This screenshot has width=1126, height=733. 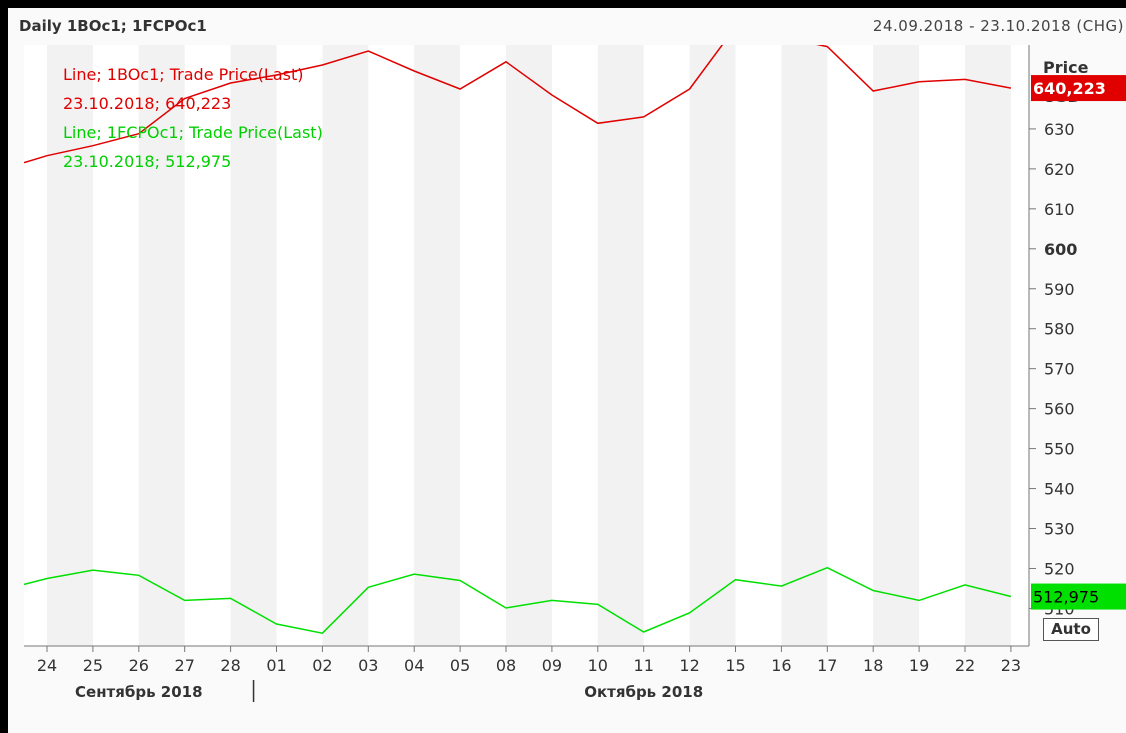 What do you see at coordinates (1059, 369) in the screenshot?
I see `y-tick-label: 570` at bounding box center [1059, 369].